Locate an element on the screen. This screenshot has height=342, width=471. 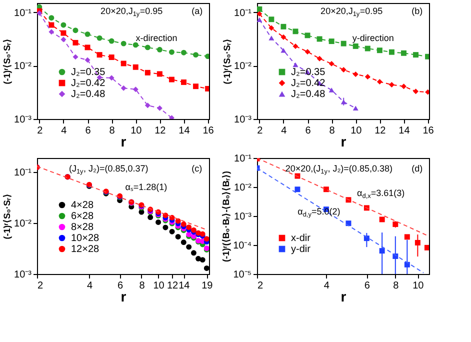
annotation: (c) is located at coordinates (197, 168).